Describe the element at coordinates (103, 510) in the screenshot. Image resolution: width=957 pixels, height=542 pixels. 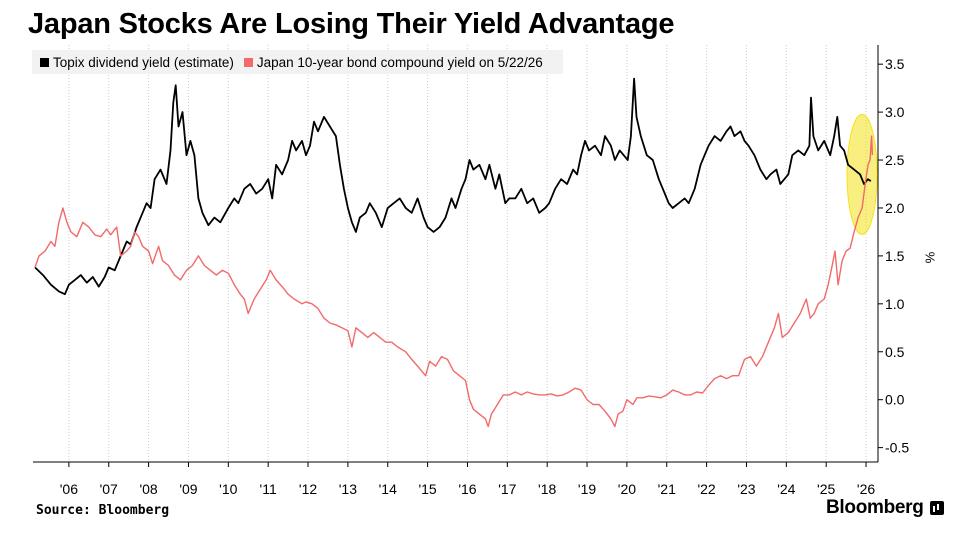
I see `source-note: Source: Bloomberg` at that location.